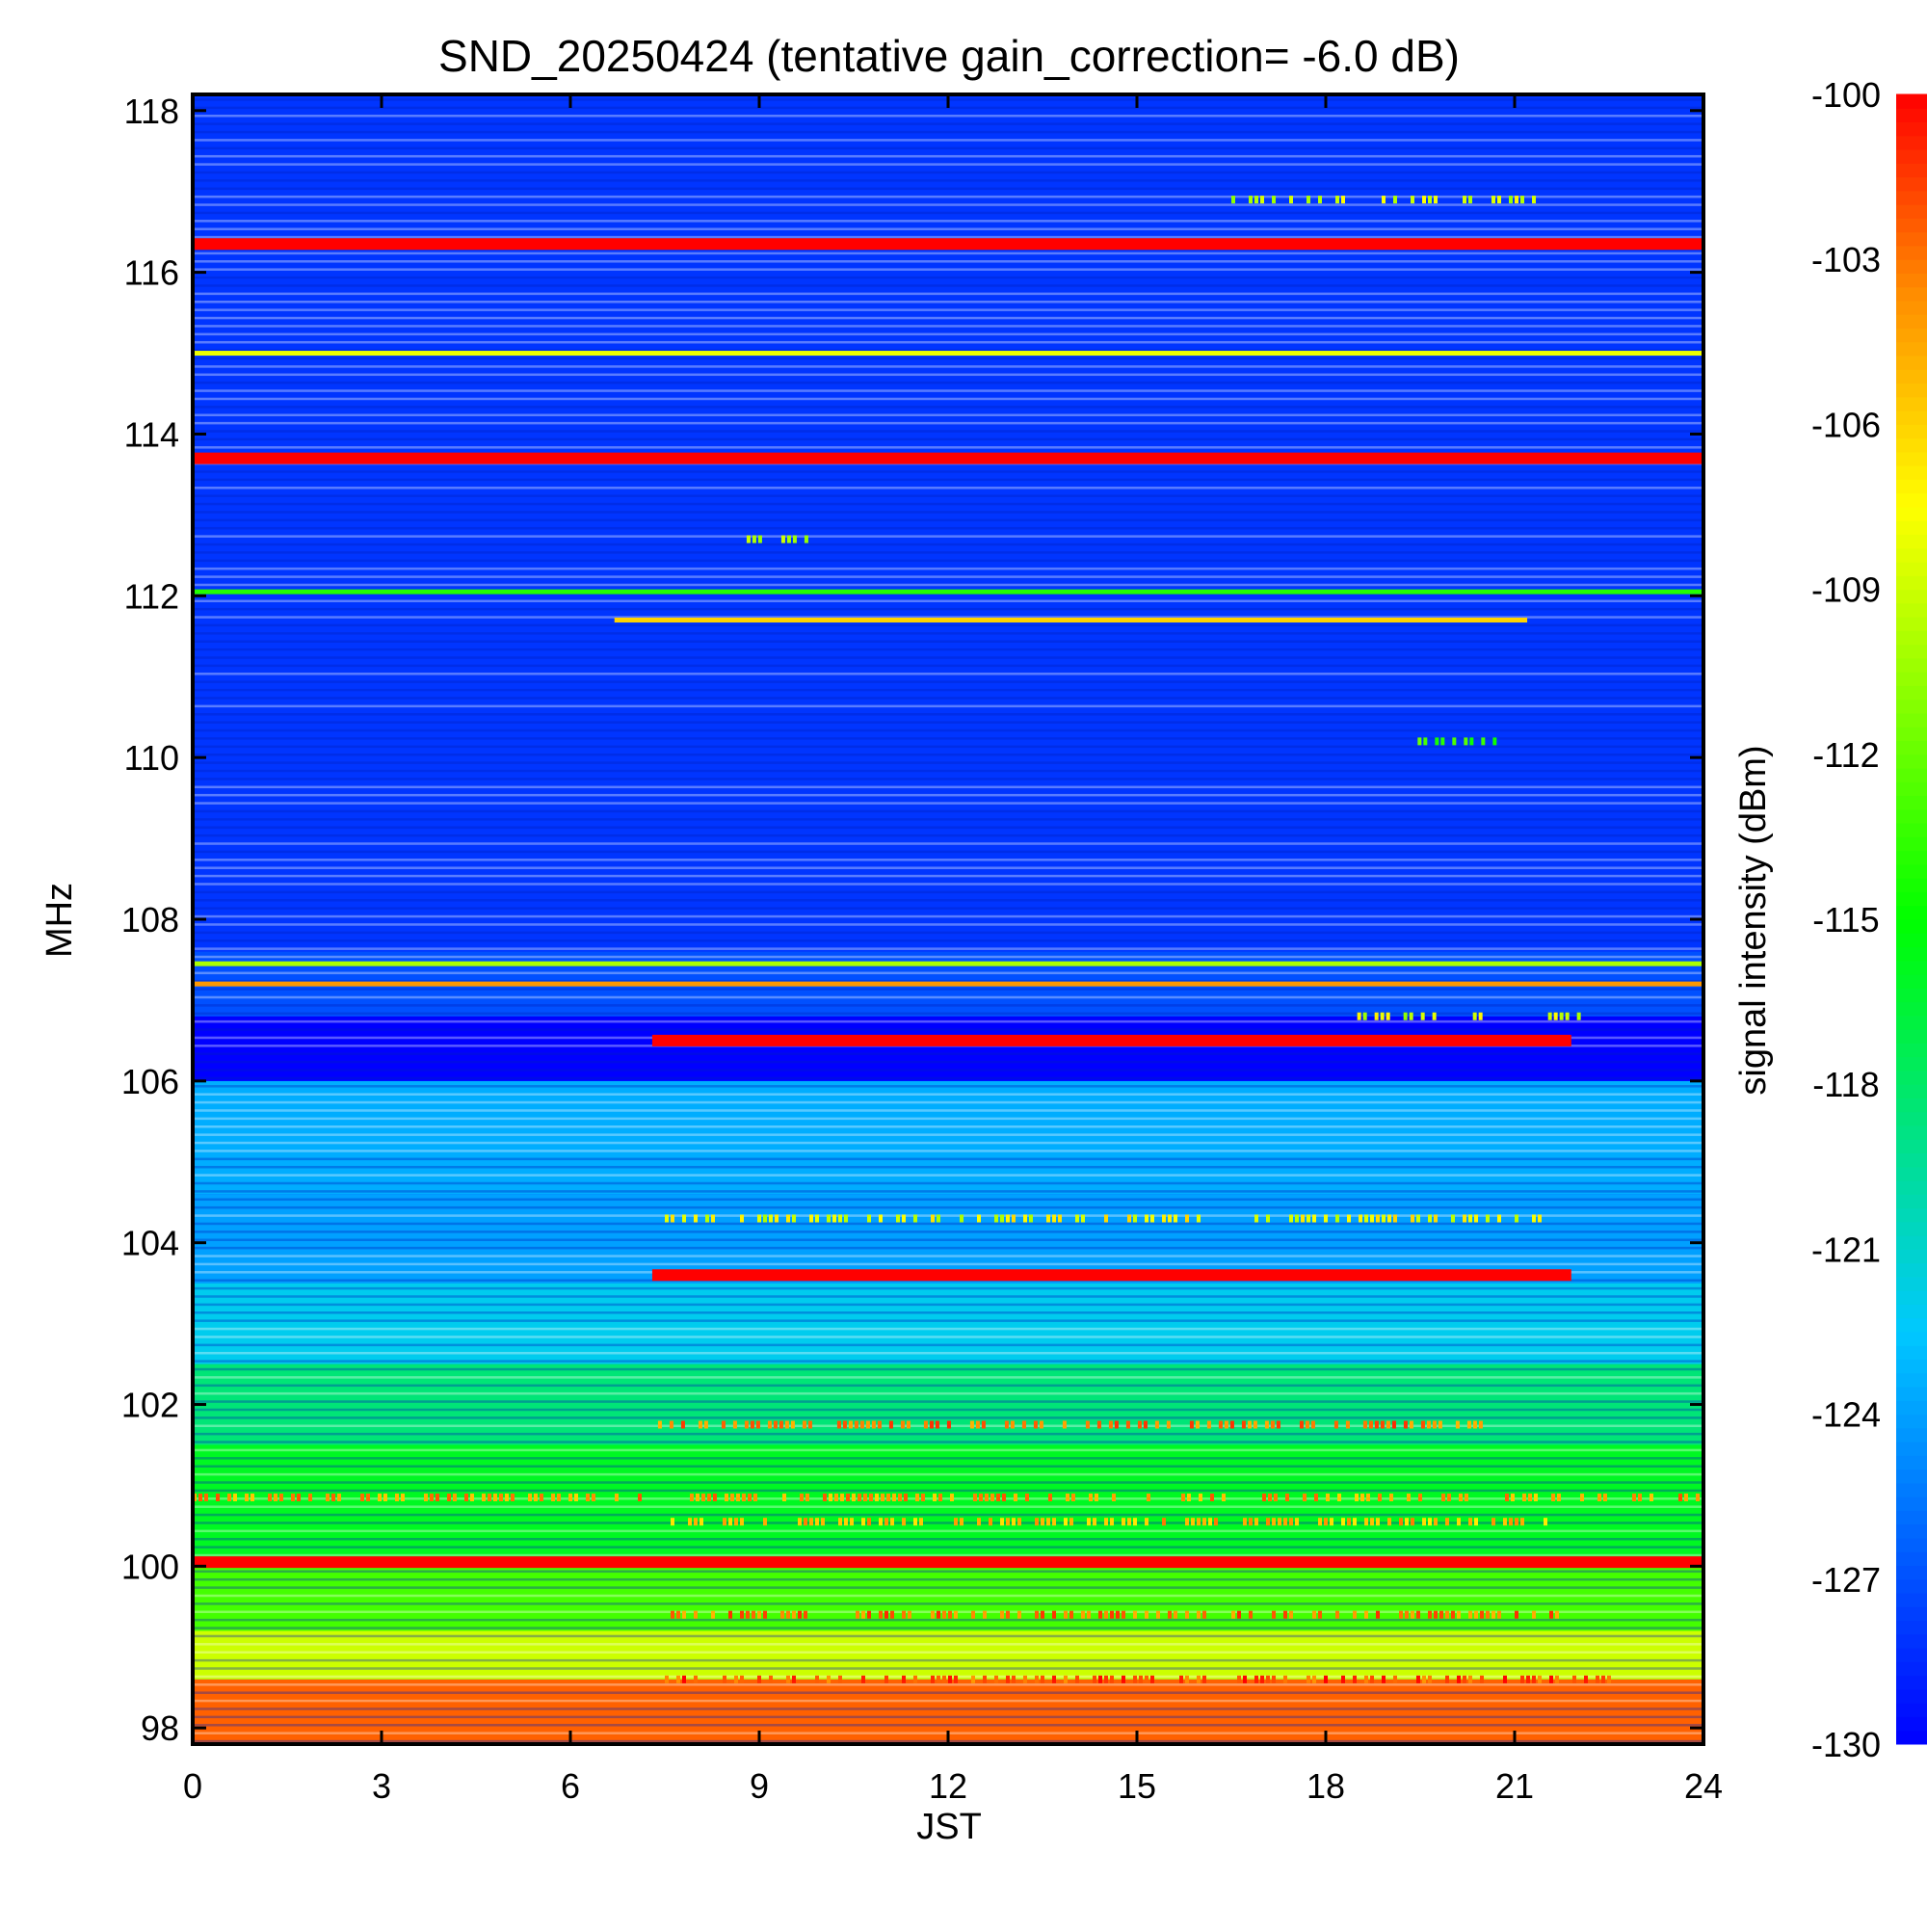 This screenshot has width=1927, height=1932. I want to click on colorbar-tick-label: -127, so click(1846, 1580).